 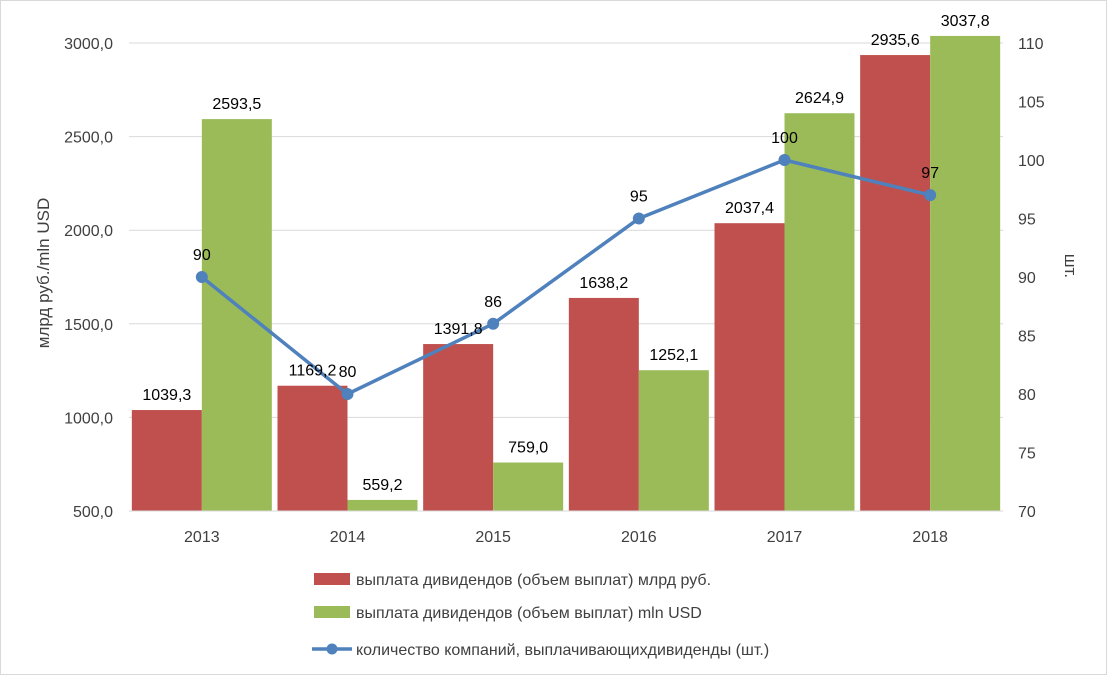 I want to click on bar-data-label: 3037,8, so click(x=965, y=21).